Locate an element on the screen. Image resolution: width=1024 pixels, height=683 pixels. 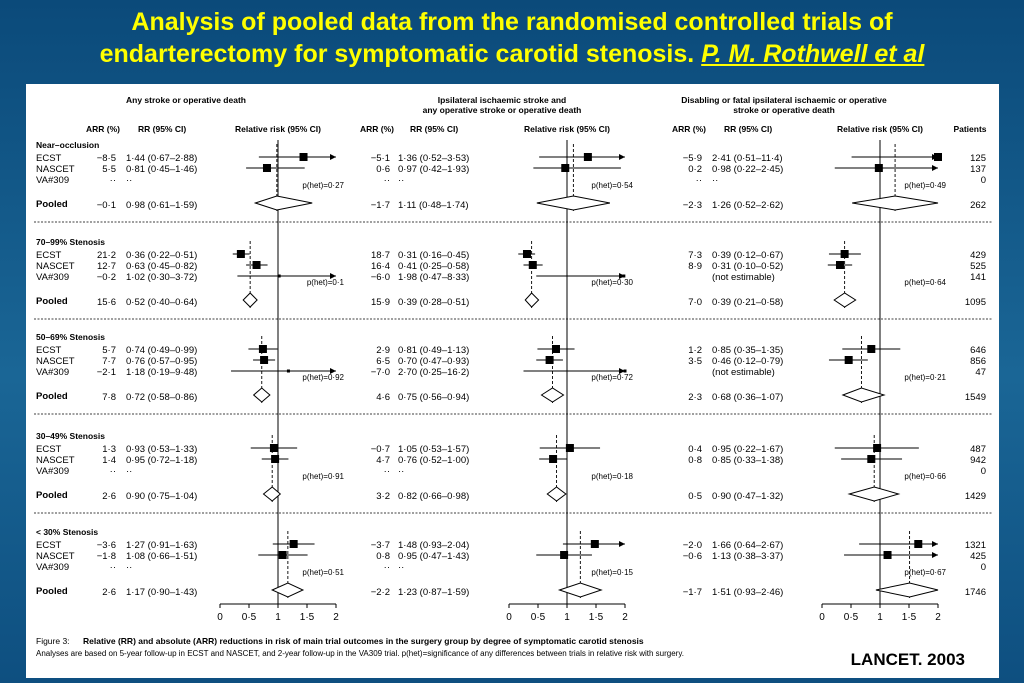
rr-value: 0·81 (0·45–1·46) is located at coordinates (161, 169).